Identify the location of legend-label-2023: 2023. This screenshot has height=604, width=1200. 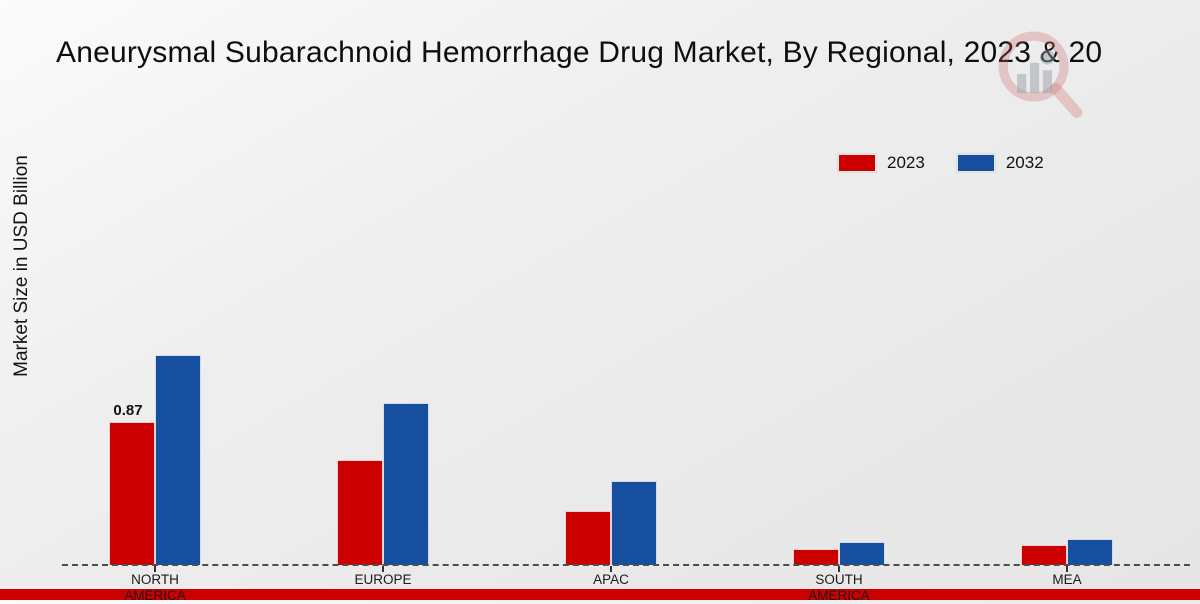
(906, 162).